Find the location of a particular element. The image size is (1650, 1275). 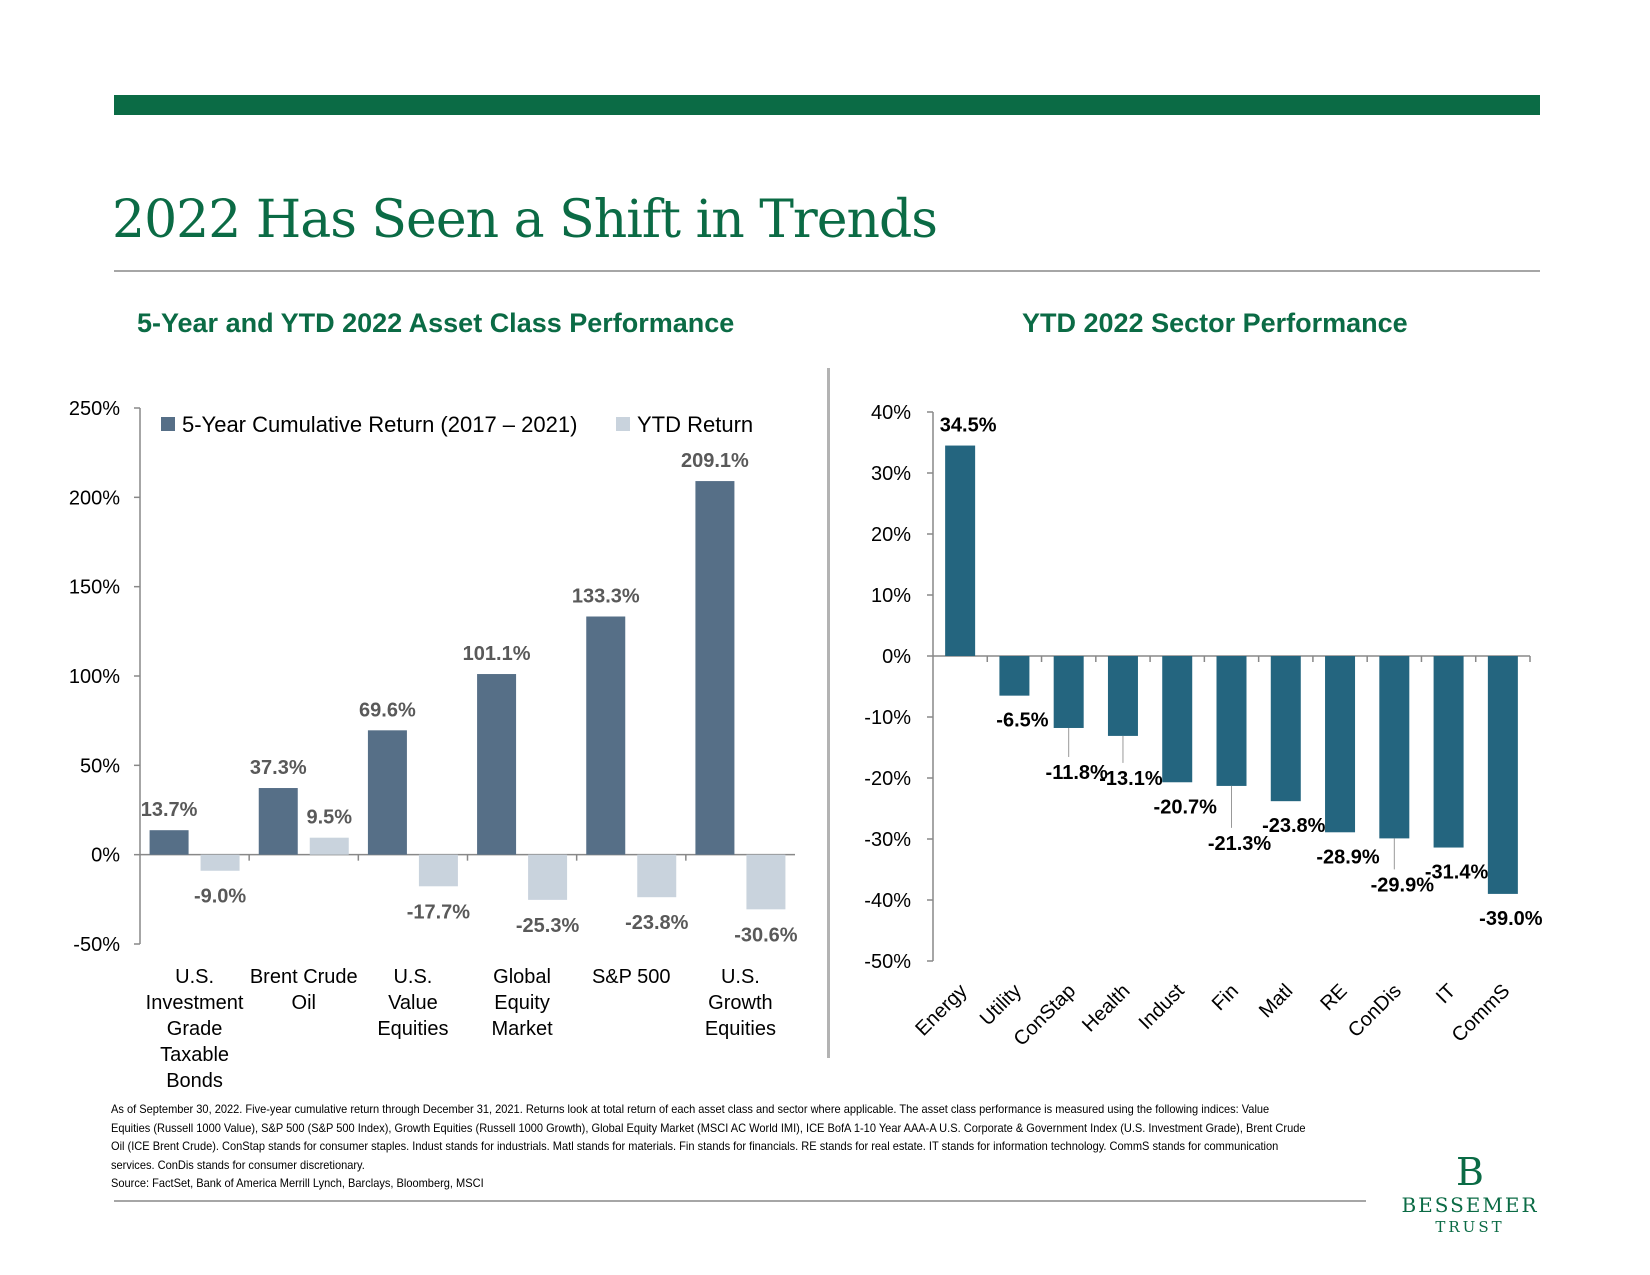

sector-category-label: ConDis is located at coordinates (1375, 1011).